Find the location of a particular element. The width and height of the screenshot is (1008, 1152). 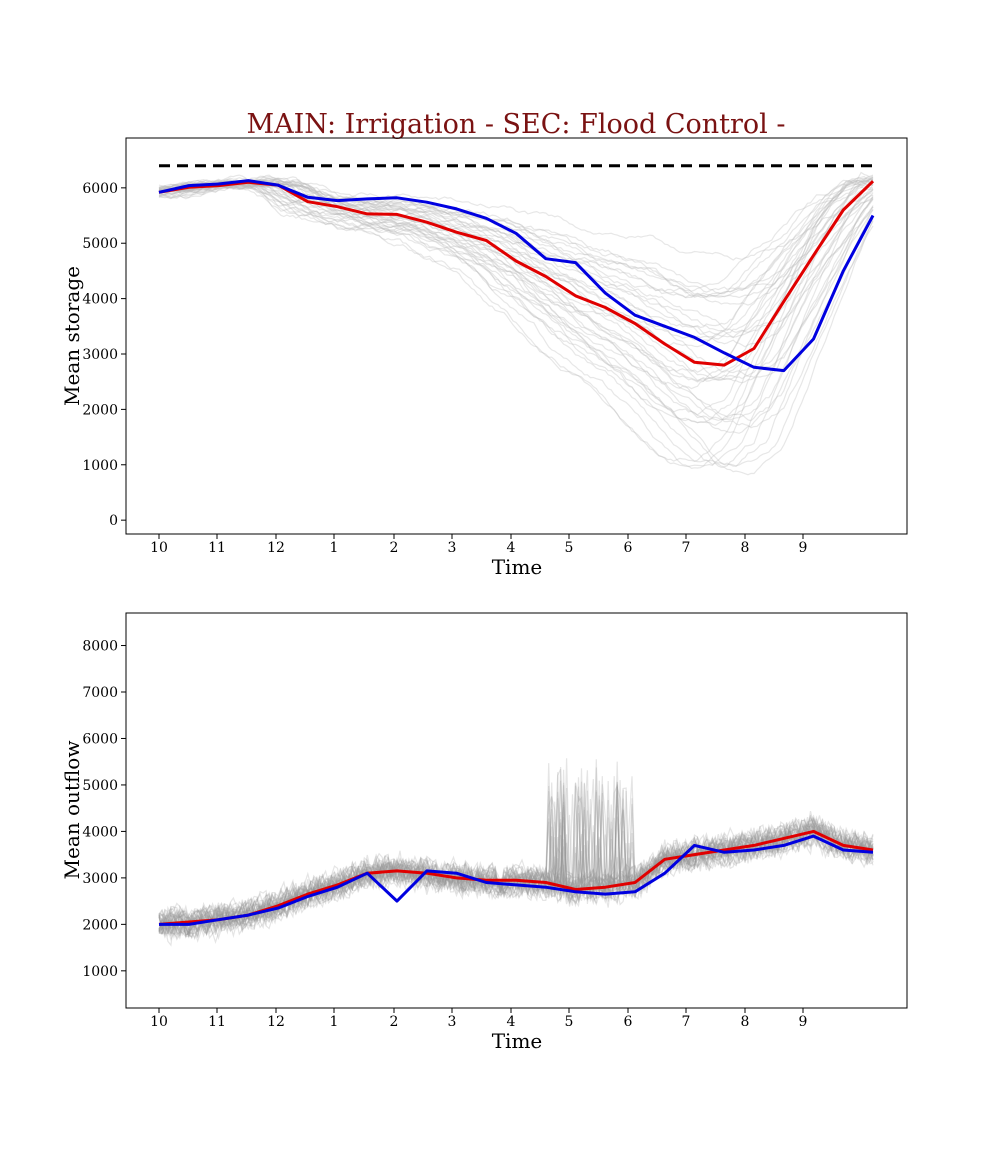

y-tick-label: 7000 is located at coordinates (100, 693).